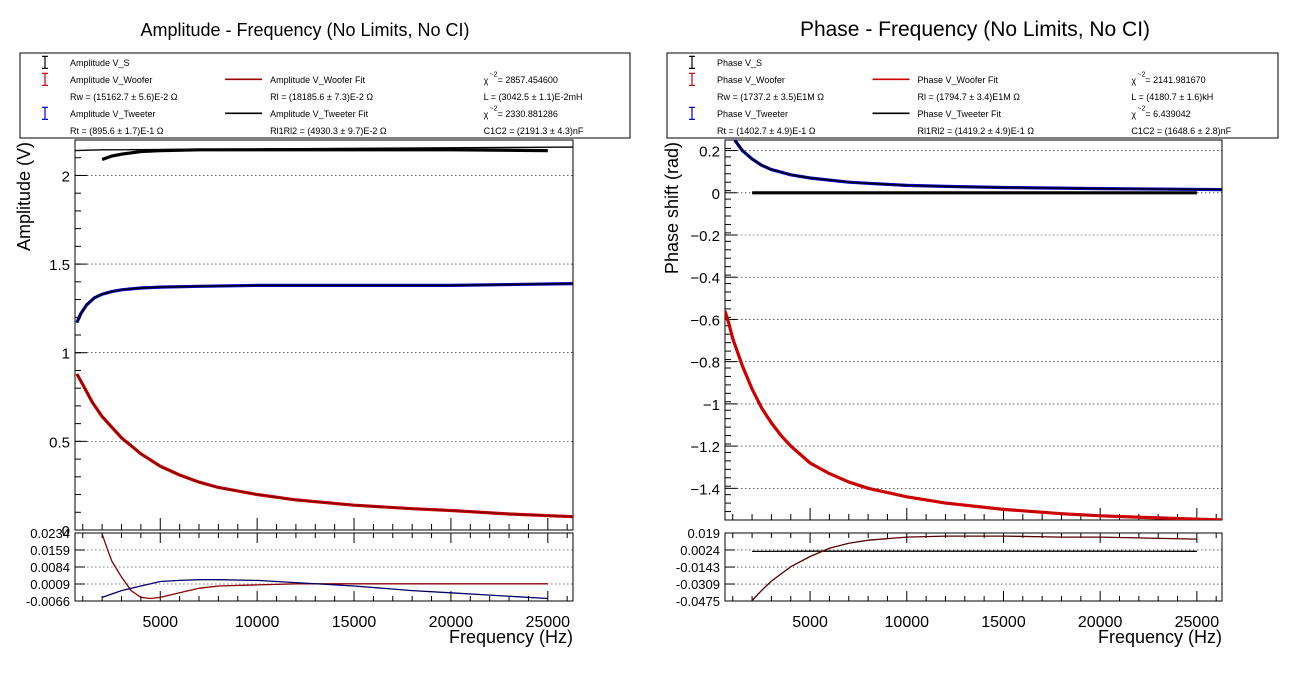 This screenshot has height=681, width=1298. I want to click on legend-entry: Rt = (895.6 ± 1.7)E-1 Ω, so click(117, 131).